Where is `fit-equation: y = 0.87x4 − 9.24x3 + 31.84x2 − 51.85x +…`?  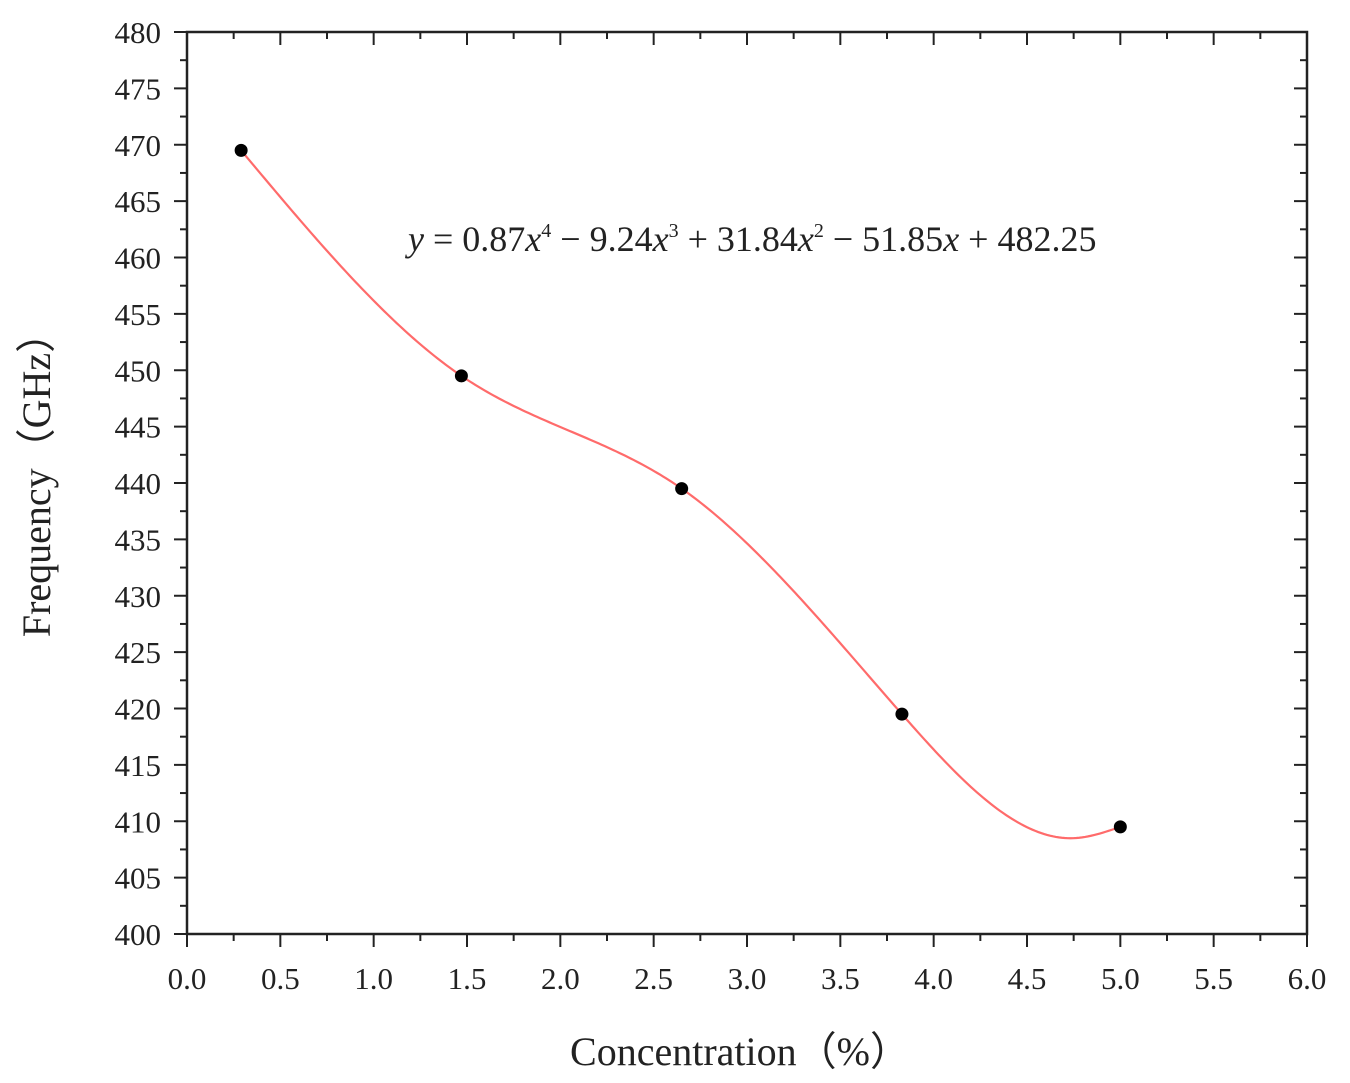
fit-equation: y = 0.87x4 − 9.24x3 + 31.84x2 − 51.85x +… is located at coordinates (750, 239).